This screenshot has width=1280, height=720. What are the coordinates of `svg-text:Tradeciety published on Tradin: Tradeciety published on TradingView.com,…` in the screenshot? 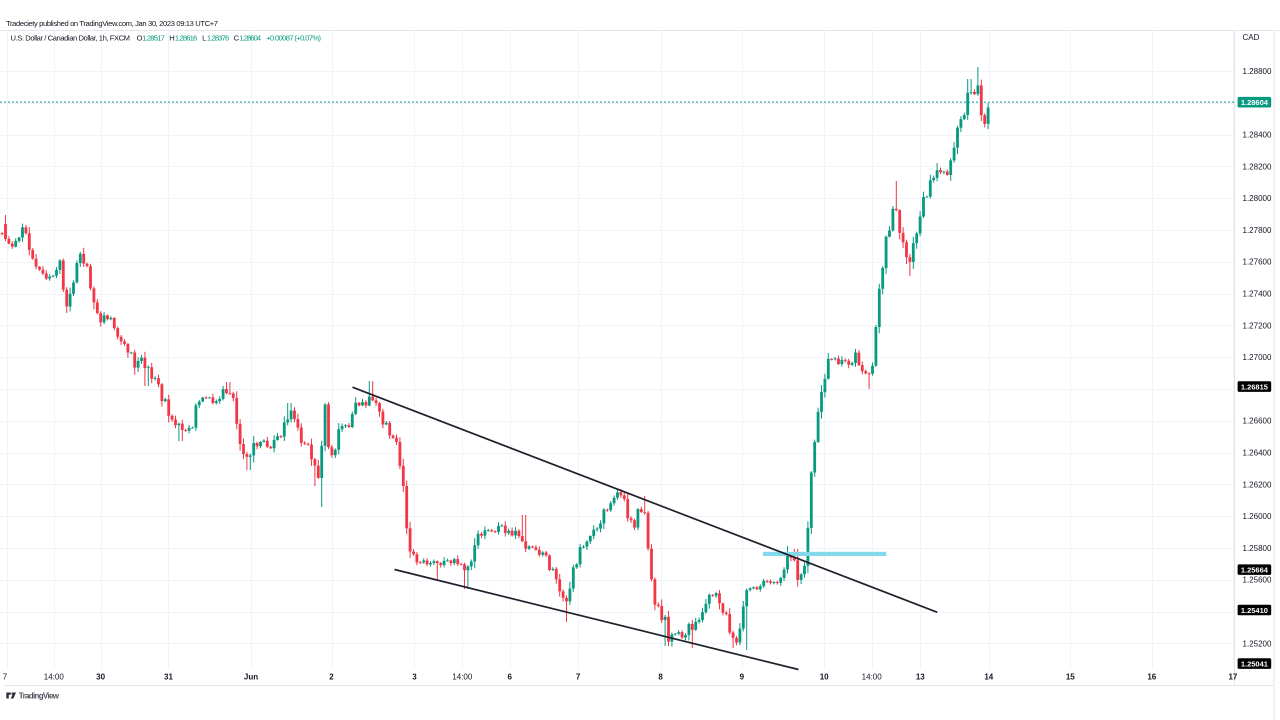 It's located at (112, 23).